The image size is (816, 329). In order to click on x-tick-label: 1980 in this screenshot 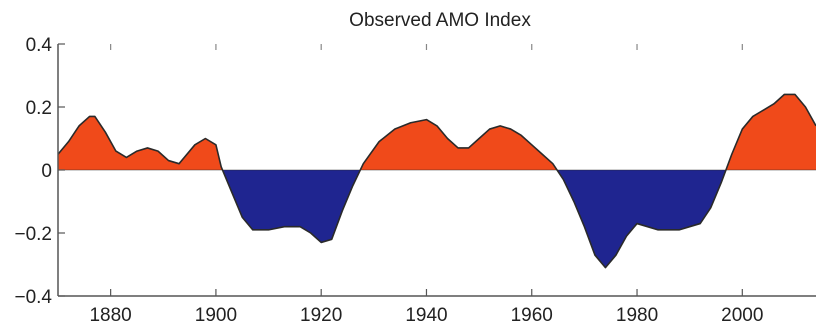, I will do `click(637, 315)`.